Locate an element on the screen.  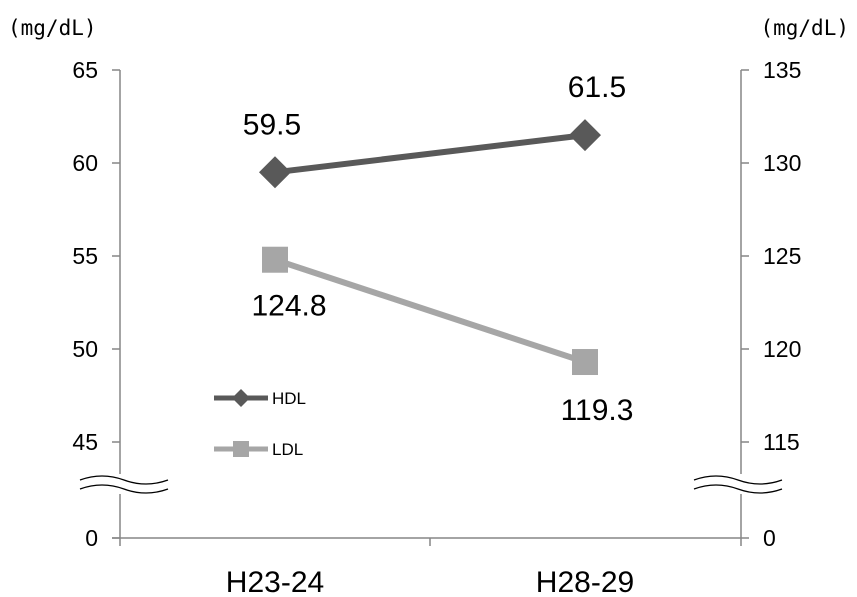
left-axis-break is located at coordinates (124, 484).